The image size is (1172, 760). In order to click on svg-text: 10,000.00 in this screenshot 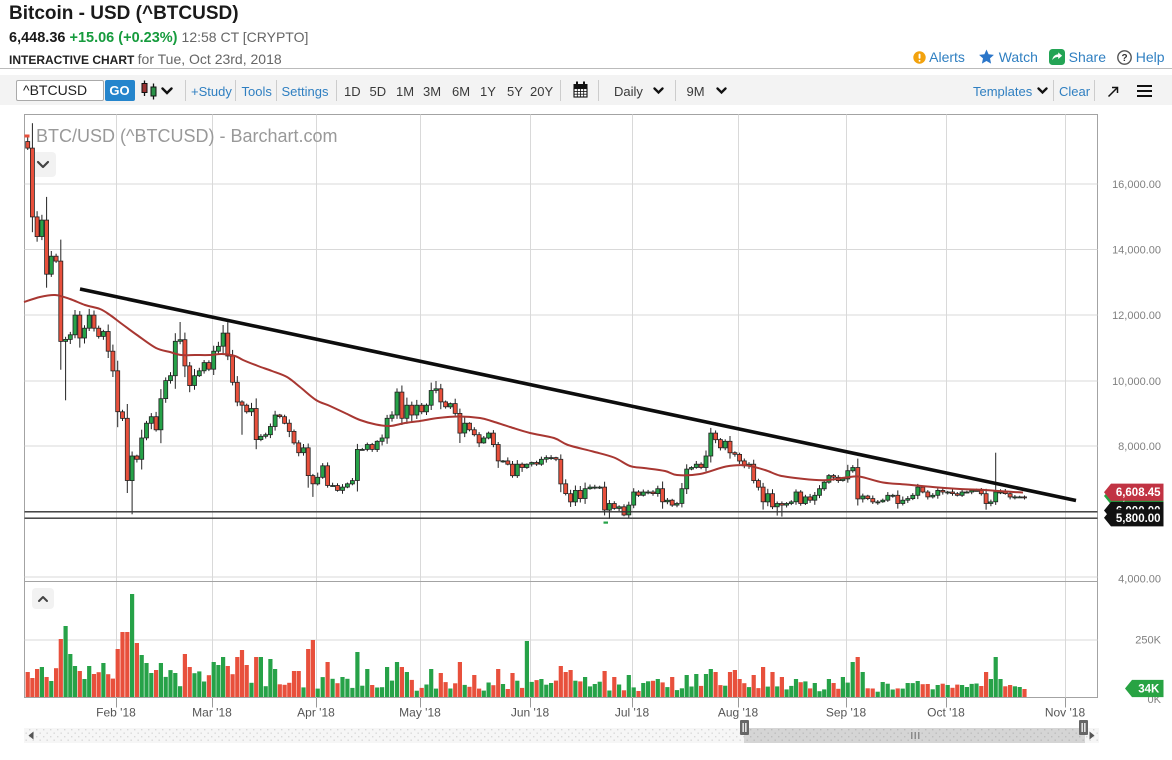, I will do `click(1136, 382)`.